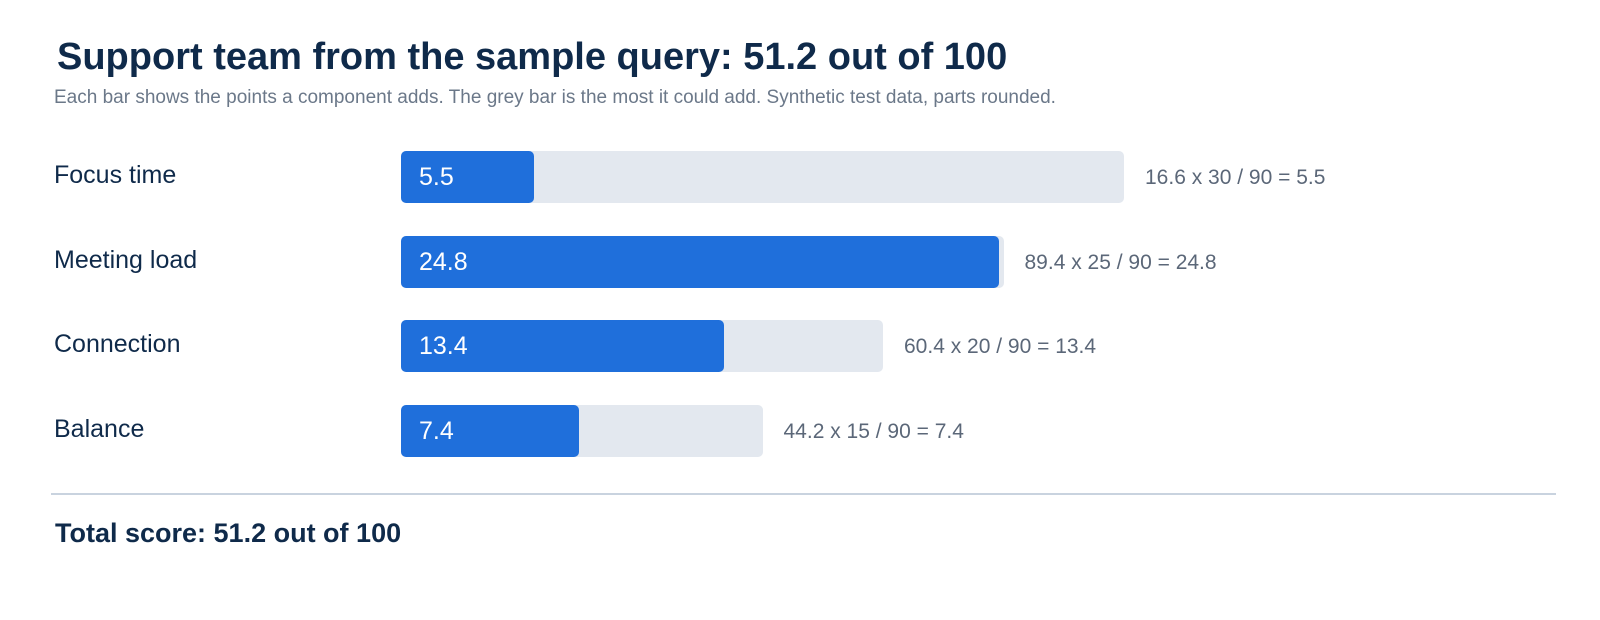 This screenshot has width=1600, height=620. What do you see at coordinates (873, 431) in the screenshot?
I see `formula-label: 44.2 x 15 / 90 = 7.4` at bounding box center [873, 431].